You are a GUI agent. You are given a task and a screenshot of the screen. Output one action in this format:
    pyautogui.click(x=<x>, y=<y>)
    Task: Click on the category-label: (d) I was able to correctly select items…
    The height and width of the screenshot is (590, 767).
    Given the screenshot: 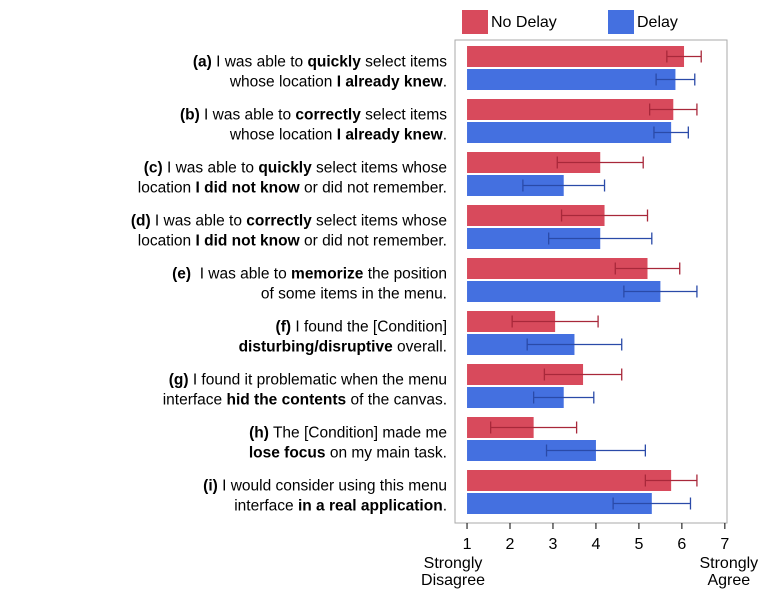 What is the action you would take?
    pyautogui.click(x=289, y=221)
    